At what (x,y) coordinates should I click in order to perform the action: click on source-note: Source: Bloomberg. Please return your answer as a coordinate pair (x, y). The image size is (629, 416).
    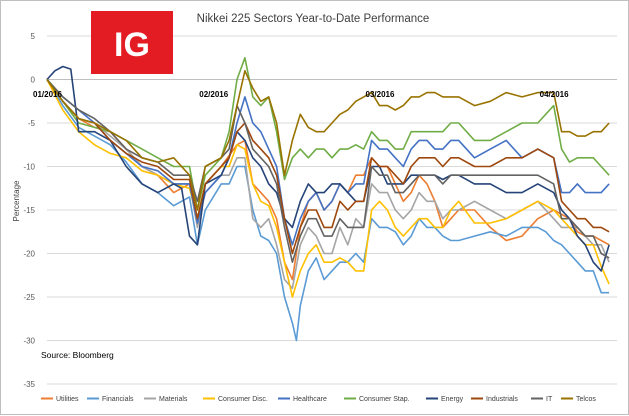
    Looking at the image, I should click on (77, 355).